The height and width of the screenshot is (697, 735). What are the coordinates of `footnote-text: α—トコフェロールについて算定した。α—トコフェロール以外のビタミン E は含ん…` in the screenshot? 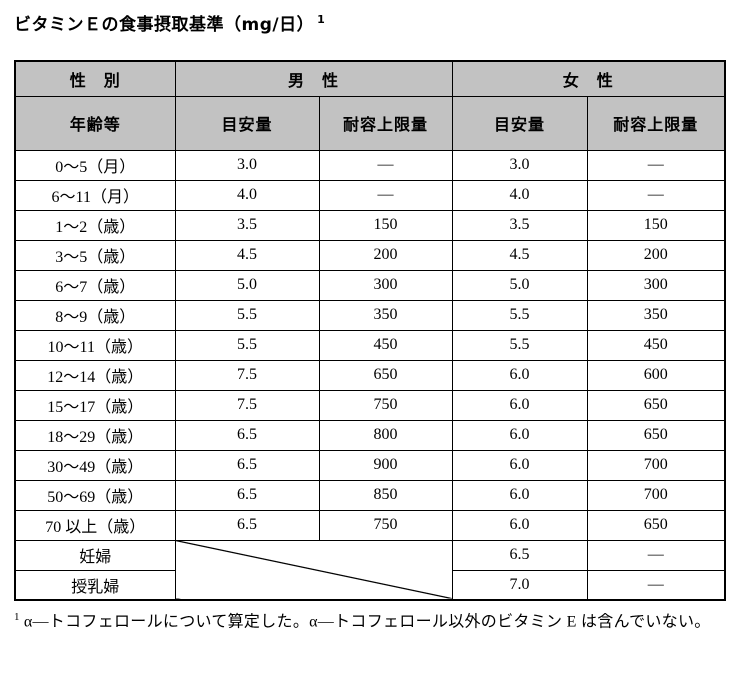 It's located at (367, 622).